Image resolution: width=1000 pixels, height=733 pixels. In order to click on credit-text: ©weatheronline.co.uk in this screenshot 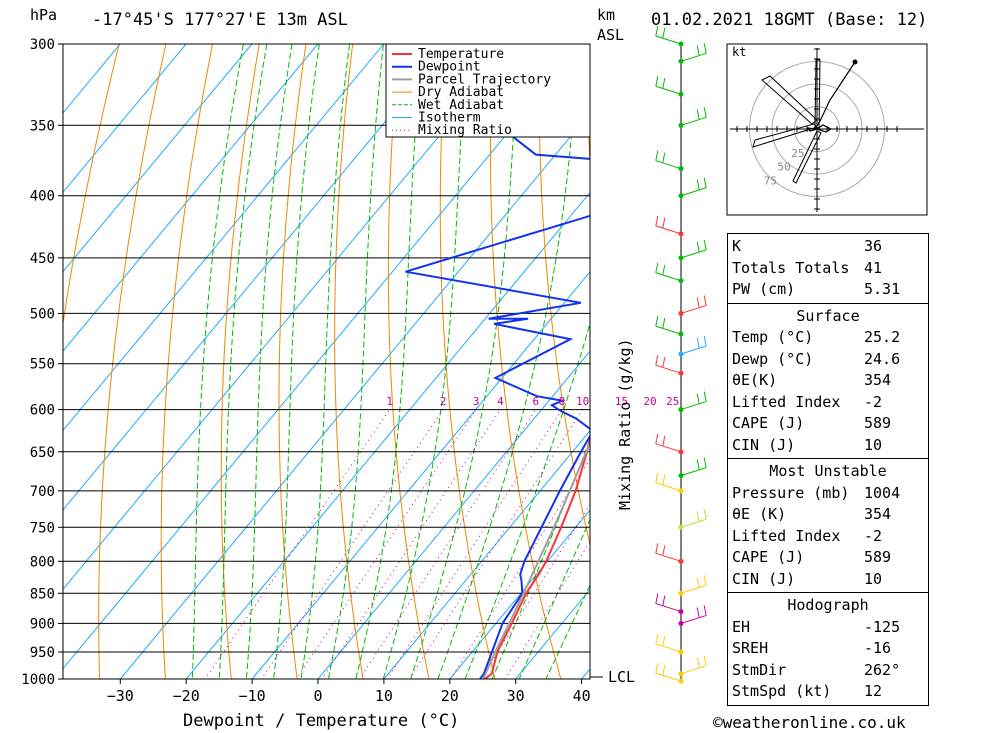, I will do `click(809, 722)`.